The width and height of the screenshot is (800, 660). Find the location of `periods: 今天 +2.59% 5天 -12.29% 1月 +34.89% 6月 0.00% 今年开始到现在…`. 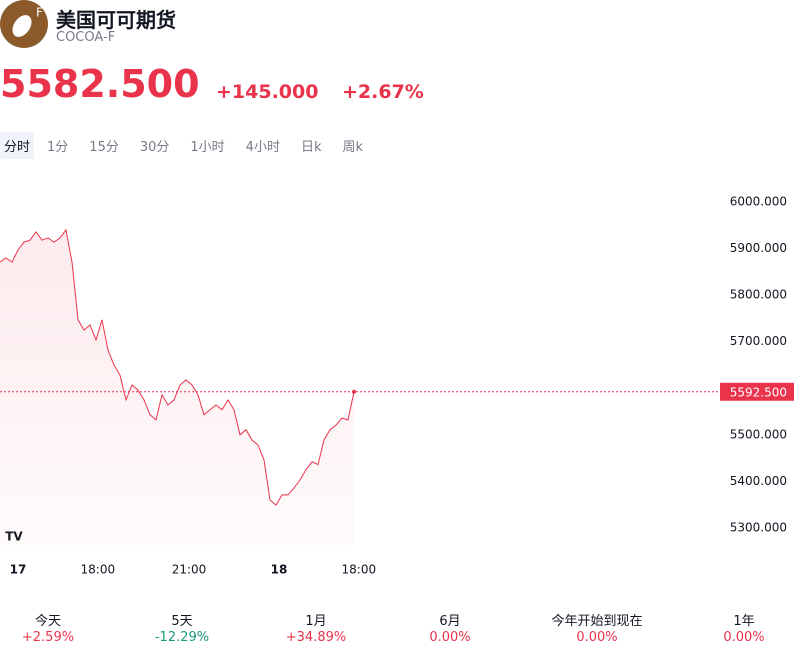

periods: 今天 +2.59% 5天 -12.29% 1月 +34.89% 6月 0.00% 今年开始到现在… is located at coordinates (400, 630).